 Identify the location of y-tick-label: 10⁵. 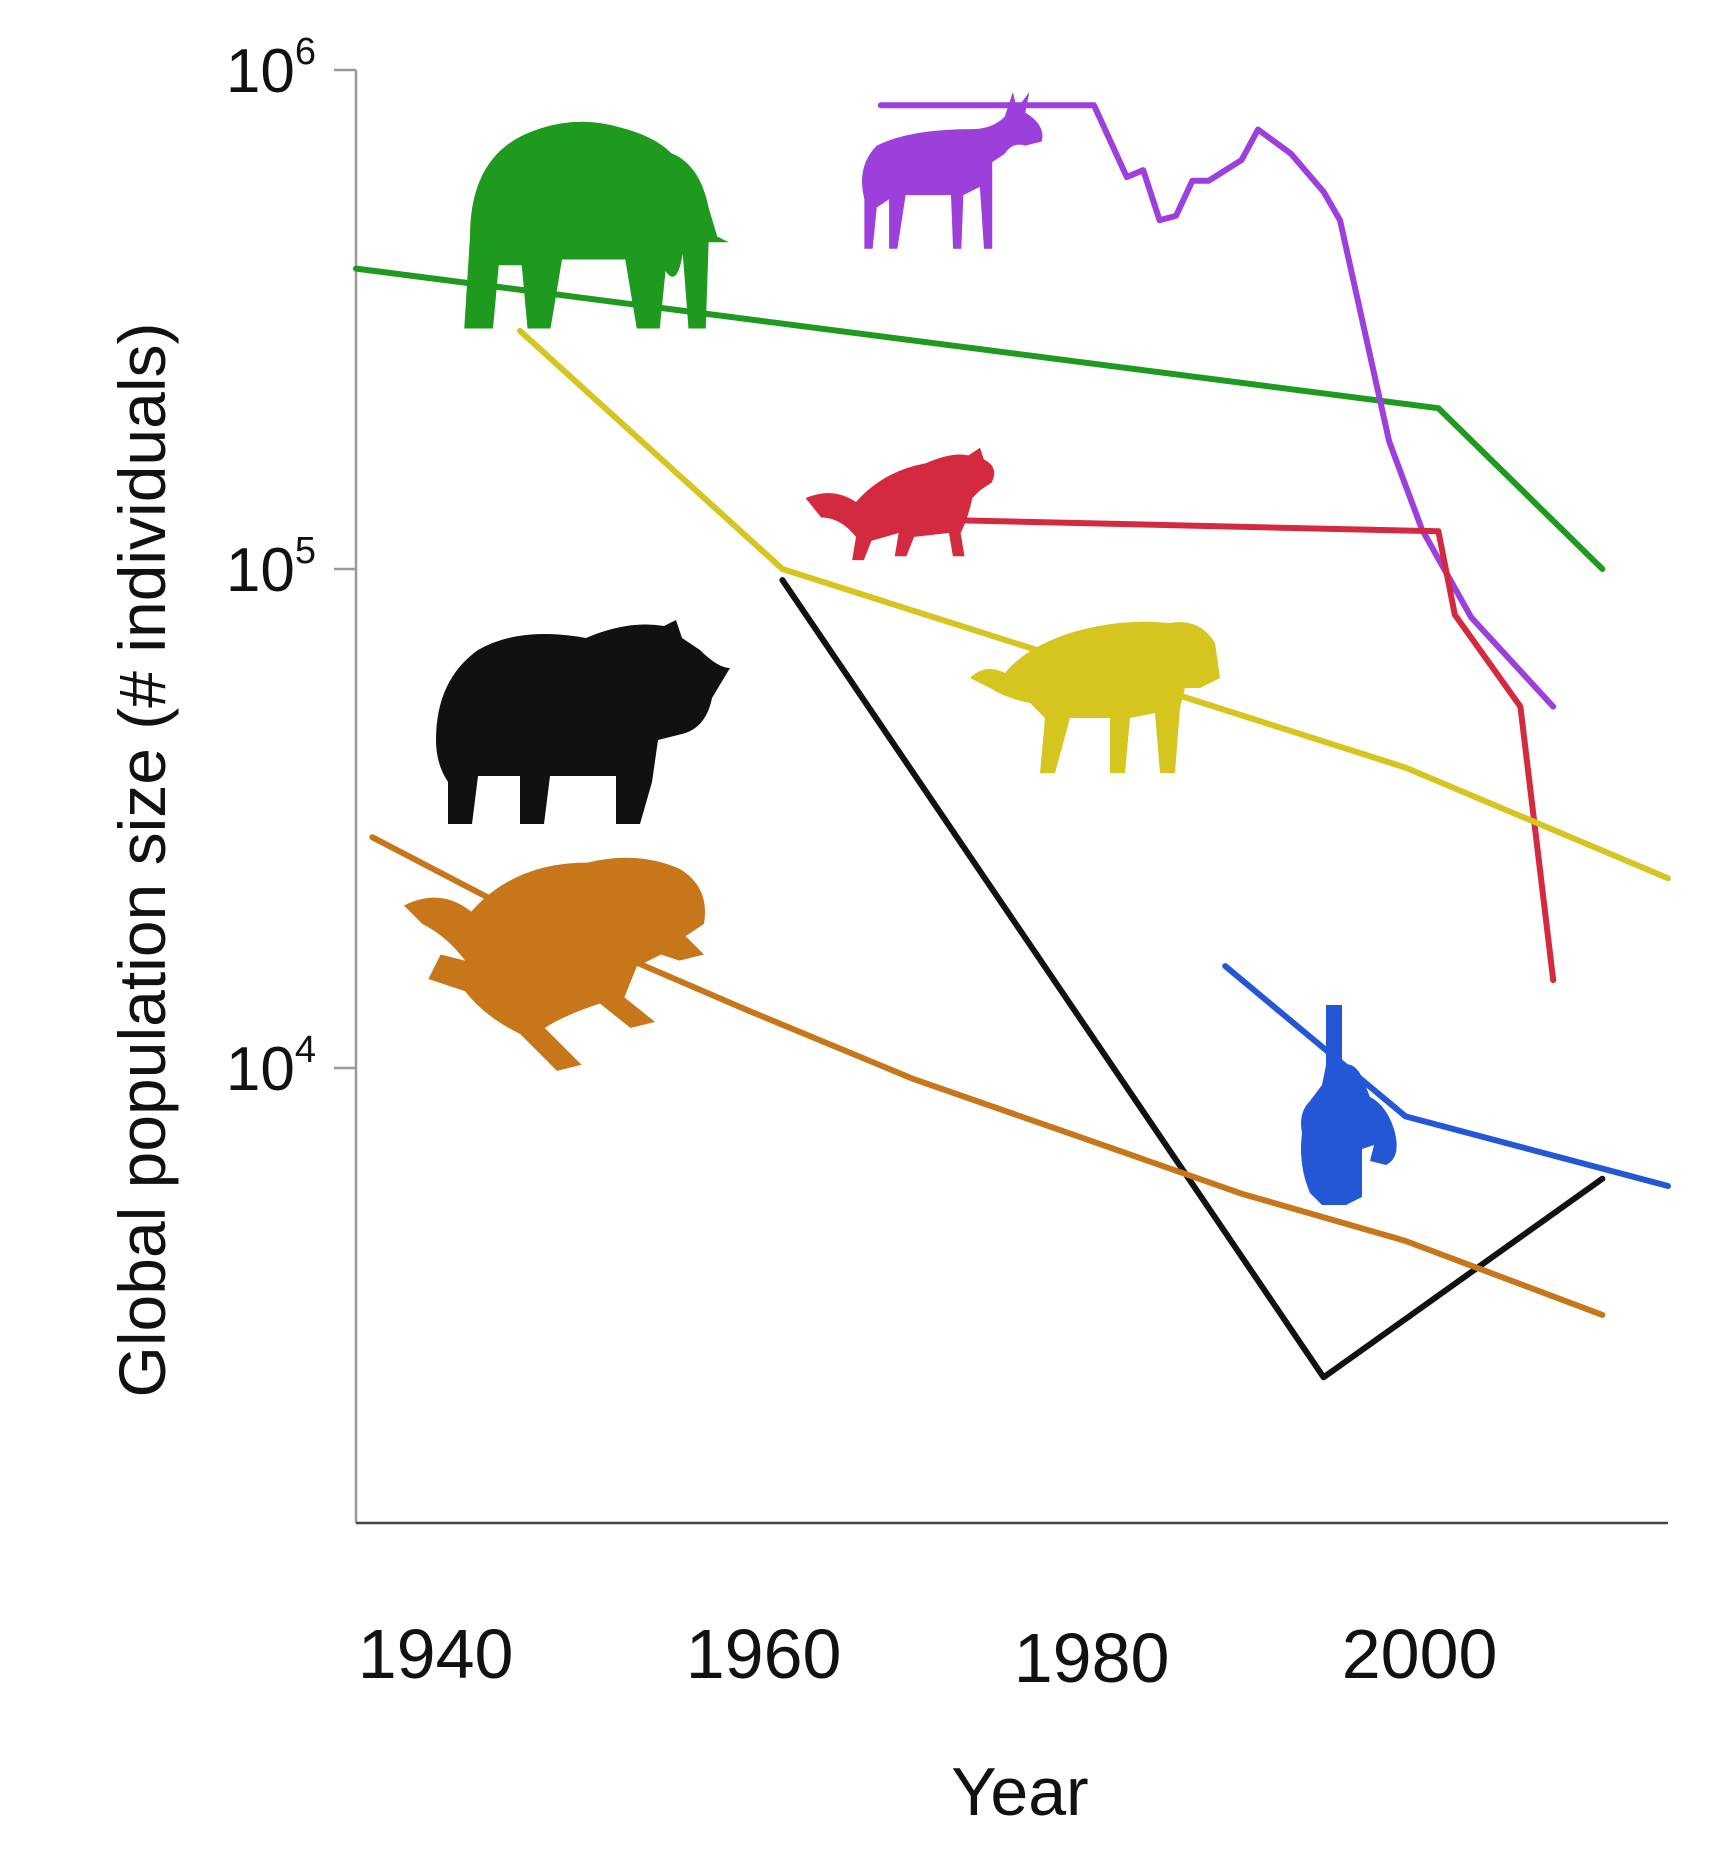
(271, 567).